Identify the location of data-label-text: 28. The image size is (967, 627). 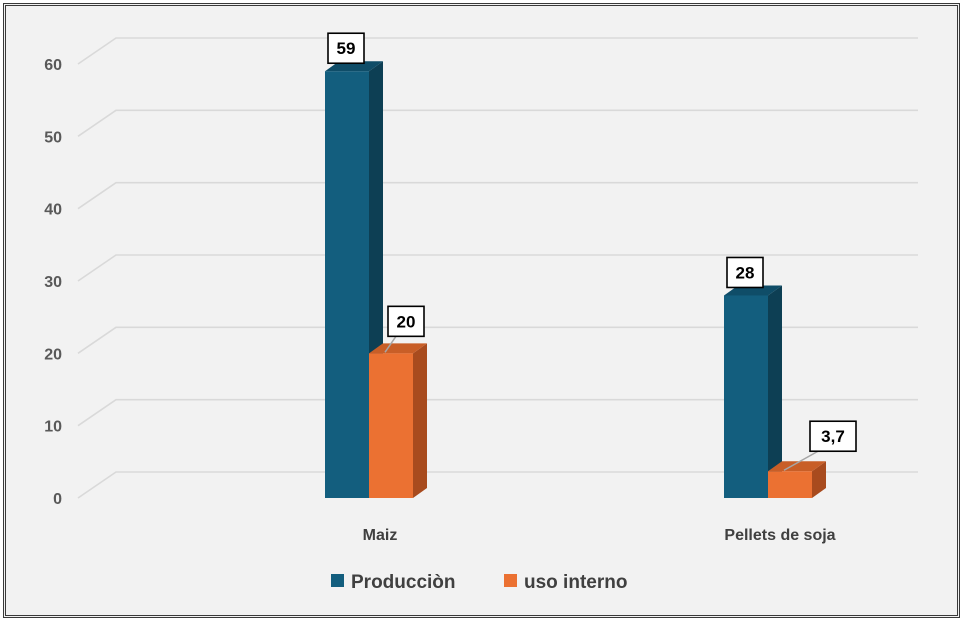
(745, 272).